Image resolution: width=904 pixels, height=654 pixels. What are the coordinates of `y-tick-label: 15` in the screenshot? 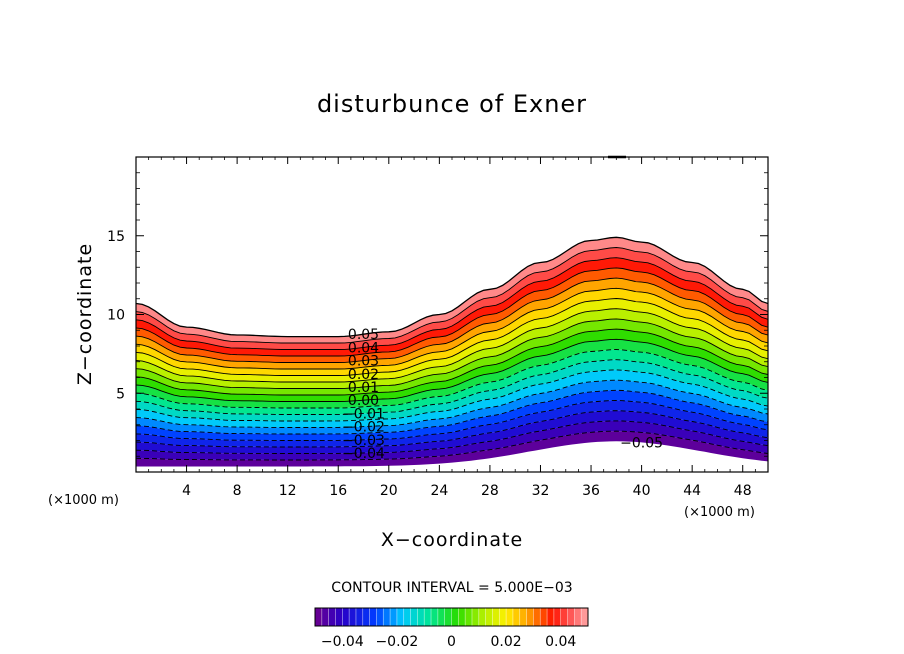 It's located at (116, 237).